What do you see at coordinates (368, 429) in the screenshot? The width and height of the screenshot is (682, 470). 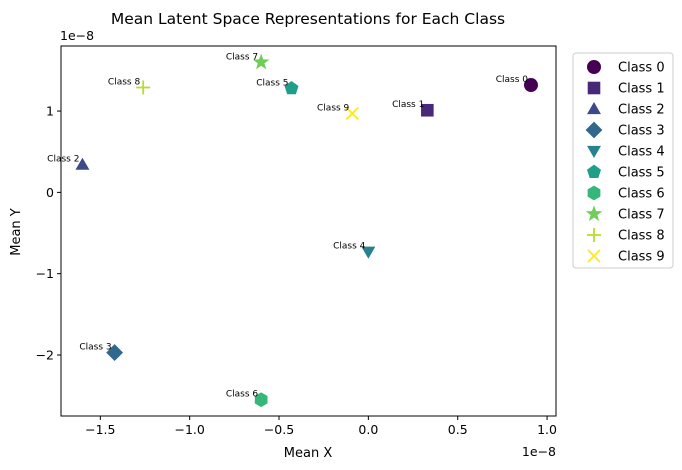 I see `x-tick-label: 0.0` at bounding box center [368, 429].